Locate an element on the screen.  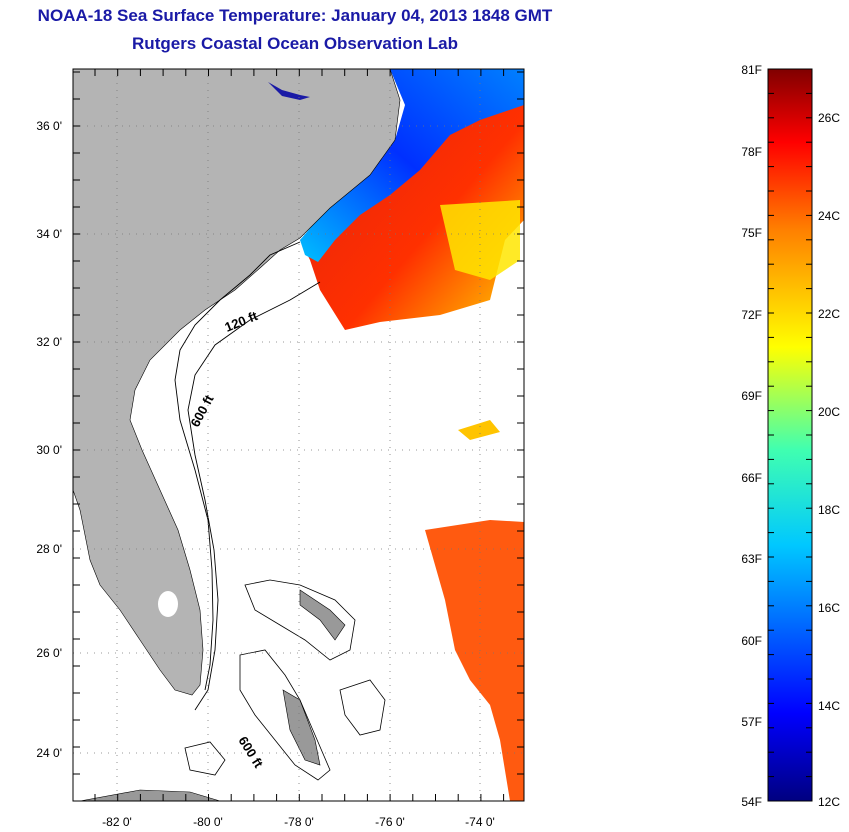
colorbar-f-label: 78F is located at coordinates (751, 152).